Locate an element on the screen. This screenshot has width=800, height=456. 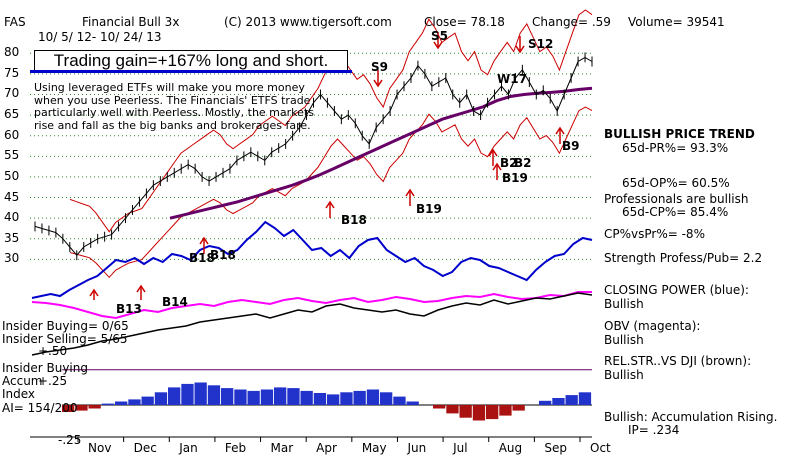
op-value: 65d-OP%= 60.5% is located at coordinates (676, 183).